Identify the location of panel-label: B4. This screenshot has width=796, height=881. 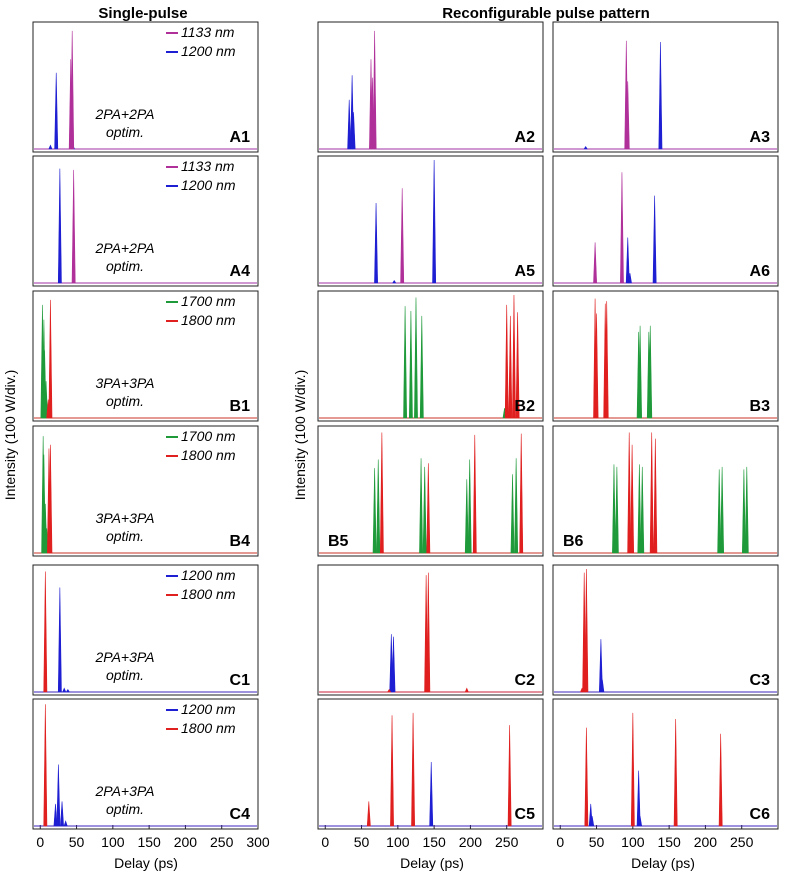
(240, 541).